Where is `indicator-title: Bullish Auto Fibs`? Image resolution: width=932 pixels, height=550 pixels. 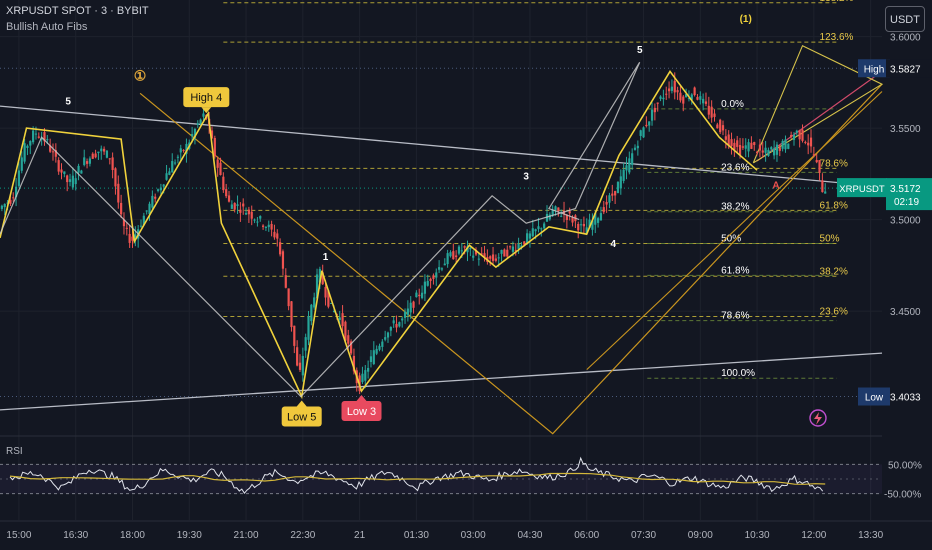 indicator-title: Bullish Auto Fibs is located at coordinates (47, 27).